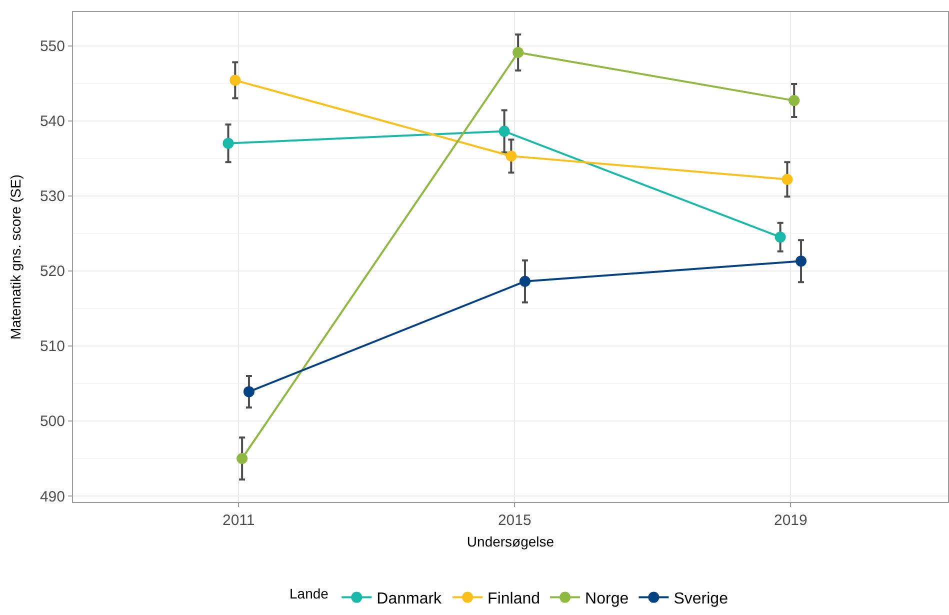 The height and width of the screenshot is (615, 949). Describe the element at coordinates (514, 599) in the screenshot. I see `legend-label: Finland` at that location.